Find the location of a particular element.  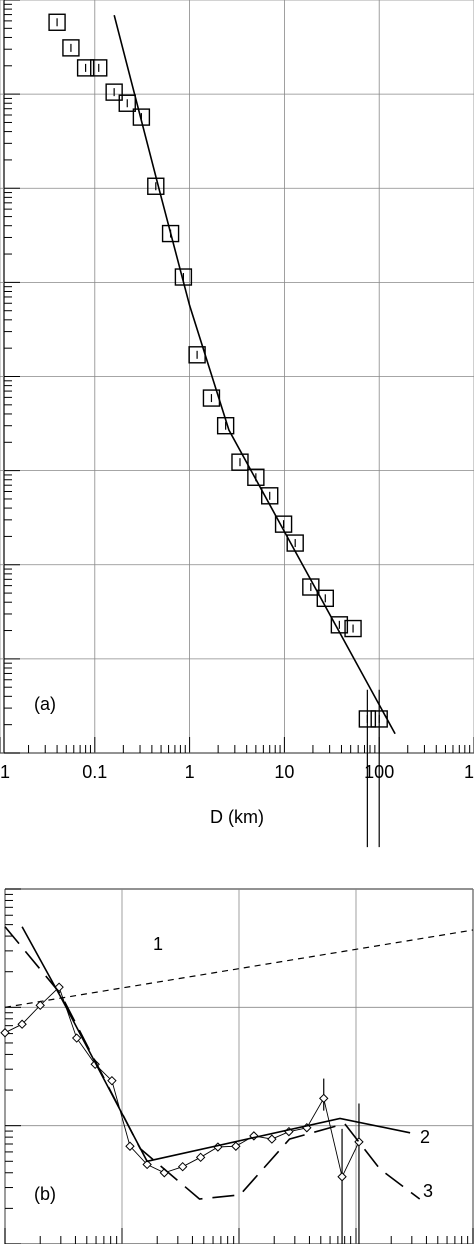

x-tick-label: 0.1 is located at coordinates (94, 772).